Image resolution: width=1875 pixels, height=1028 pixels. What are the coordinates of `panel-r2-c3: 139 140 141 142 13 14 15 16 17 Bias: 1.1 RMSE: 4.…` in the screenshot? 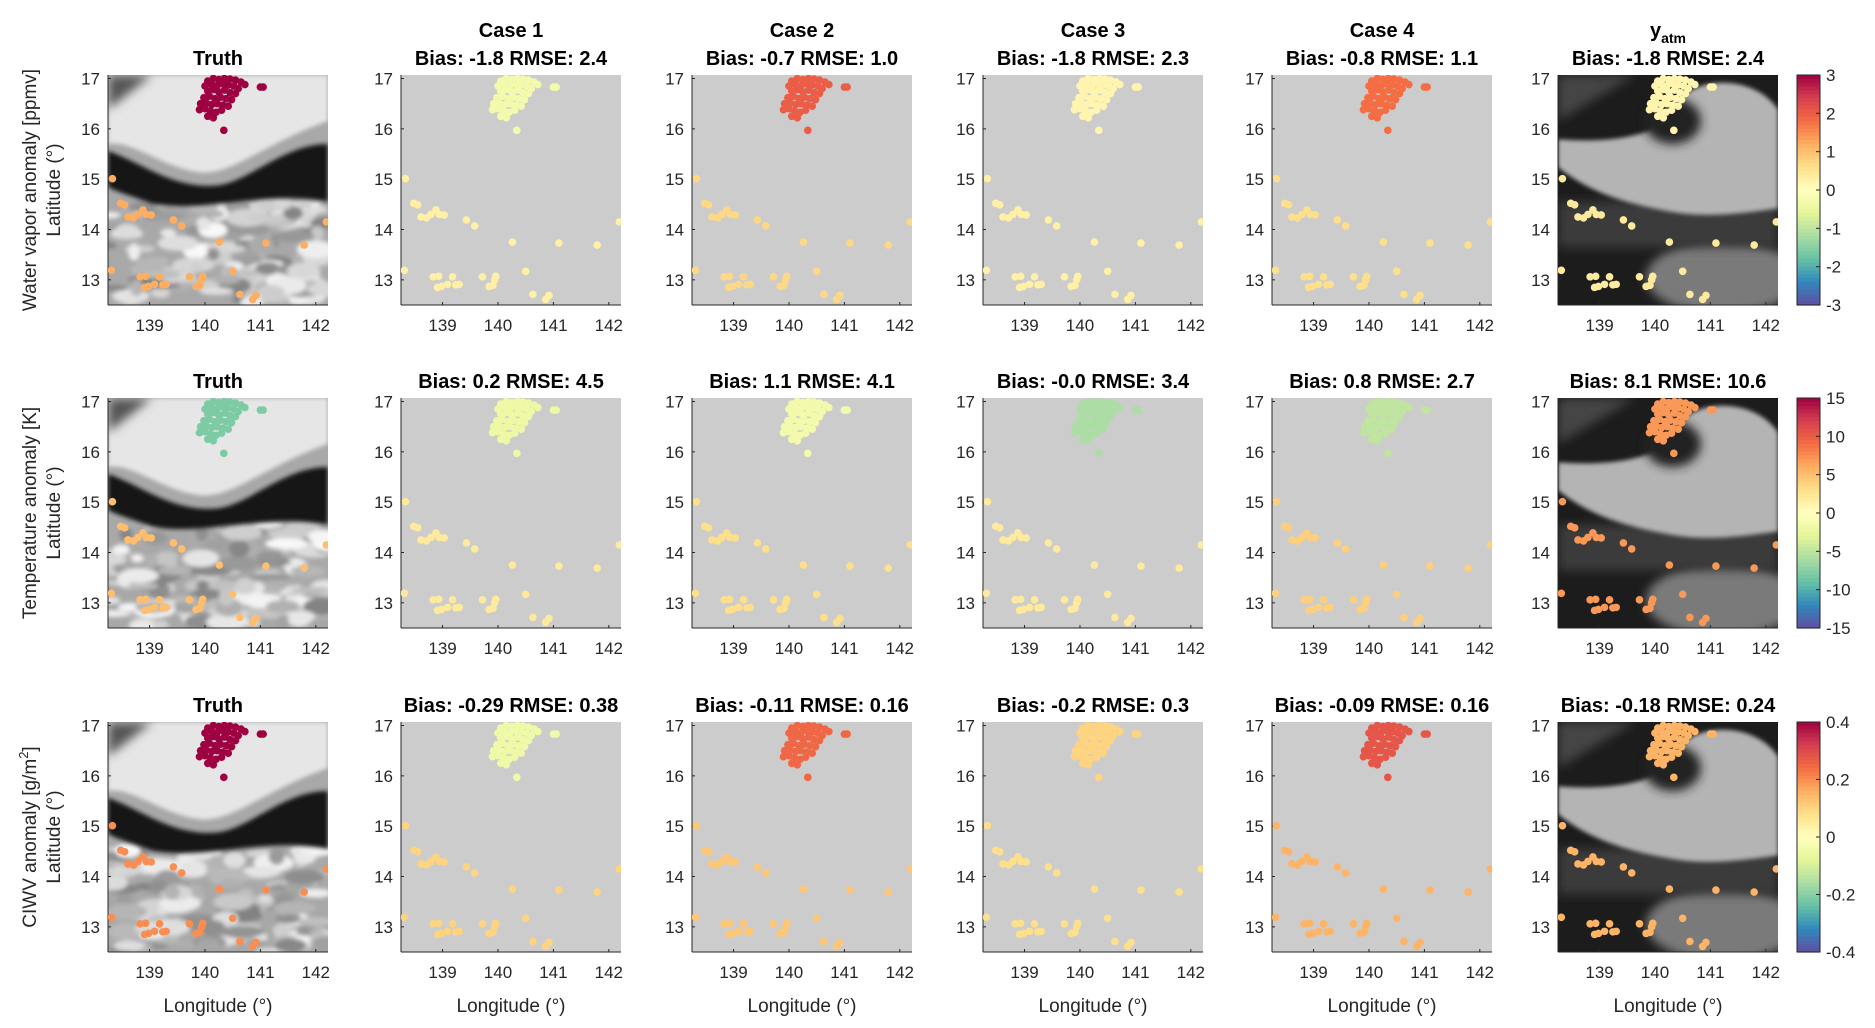 It's located at (789, 514).